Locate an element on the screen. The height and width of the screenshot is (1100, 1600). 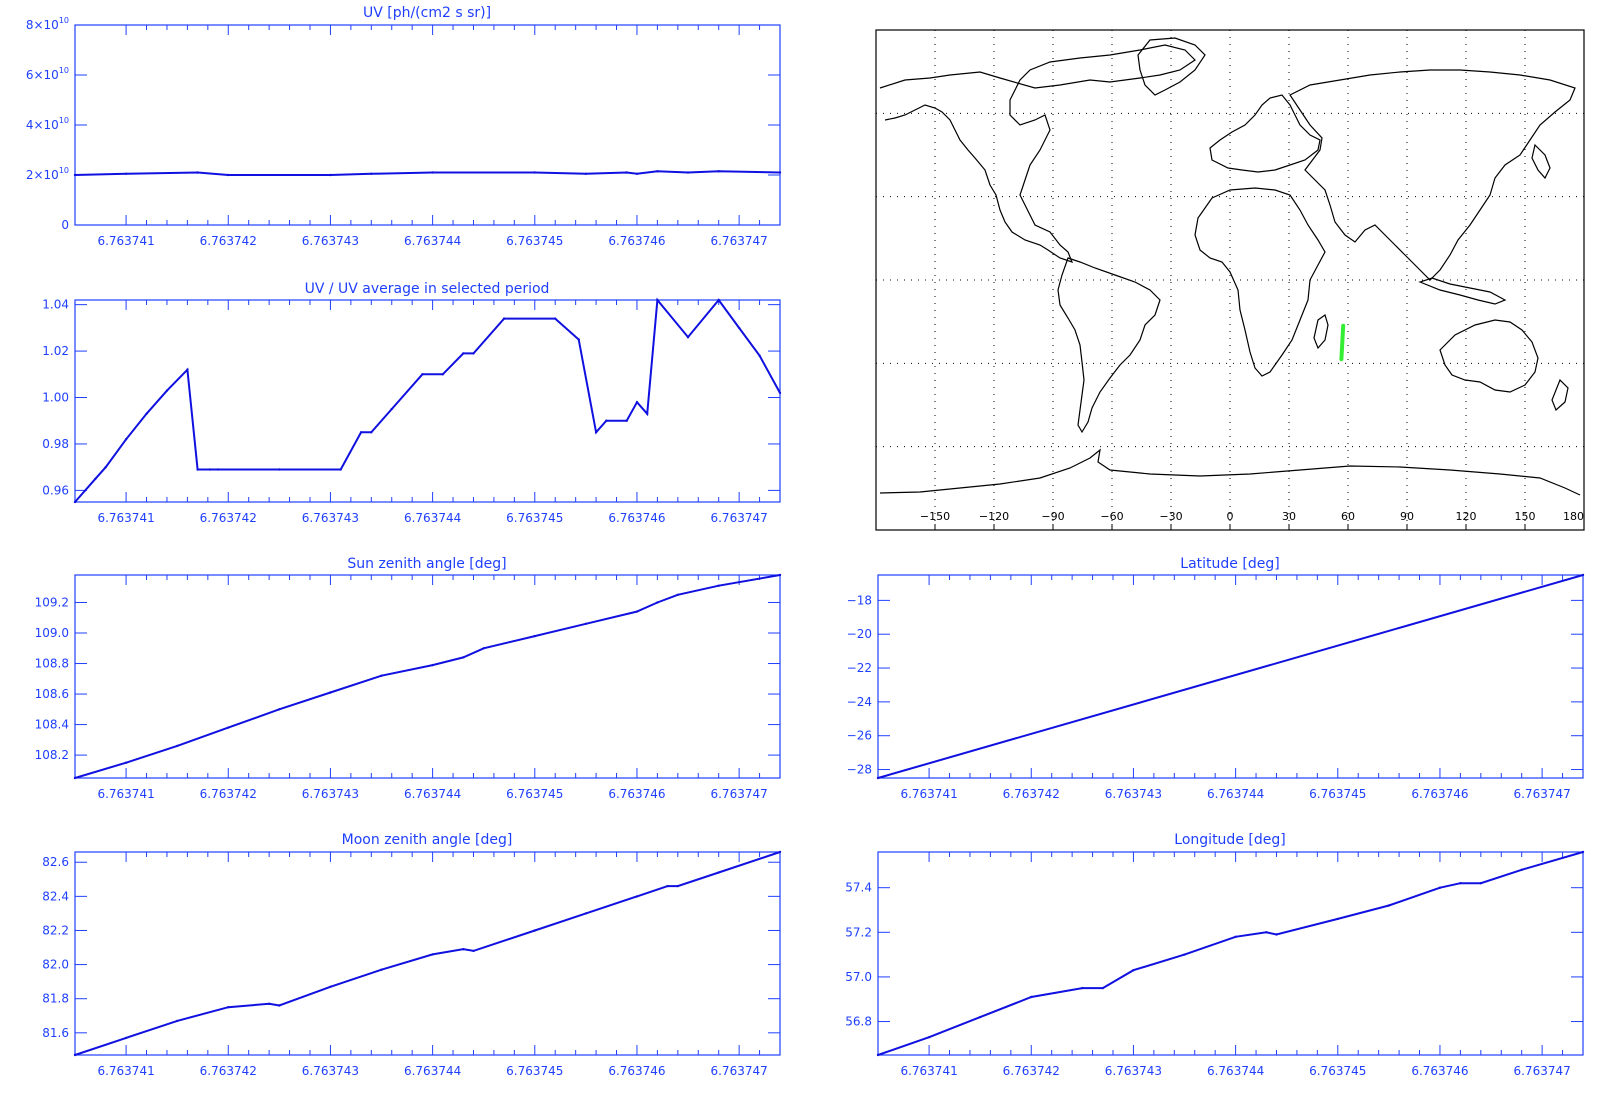
uvratio-ytick-label: 0.98 is located at coordinates (55, 444).